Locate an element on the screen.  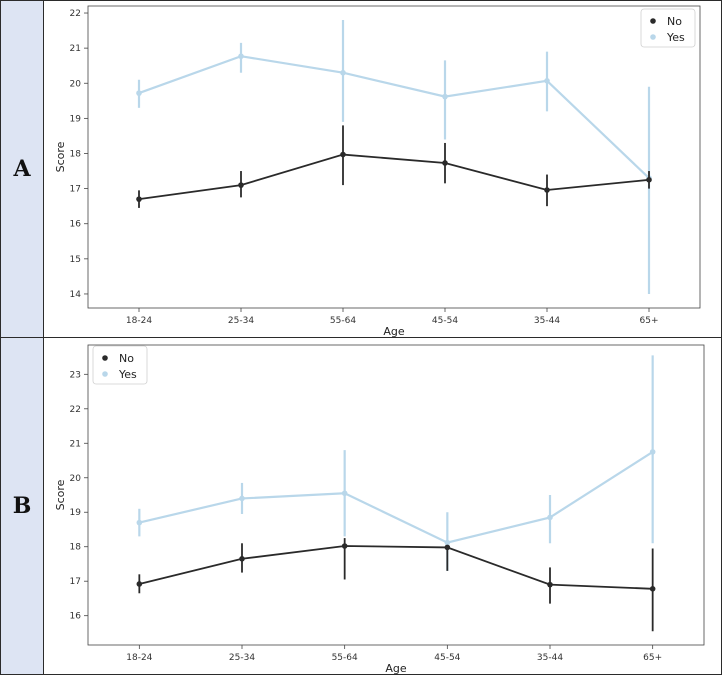
y-tick-label: 23 is located at coordinates (75, 375).